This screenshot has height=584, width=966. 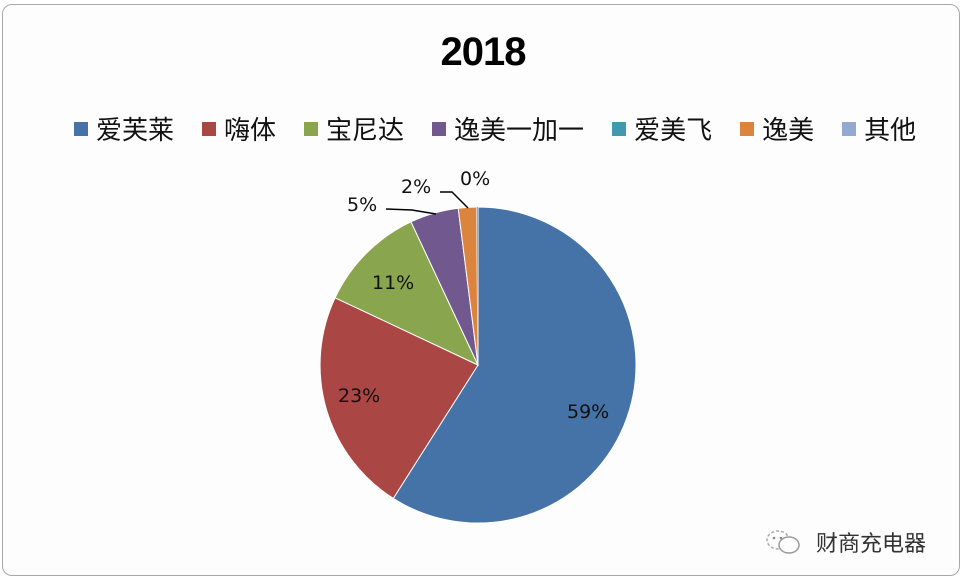 I want to click on legend-item-haiti: 嗨体, so click(x=239, y=128).